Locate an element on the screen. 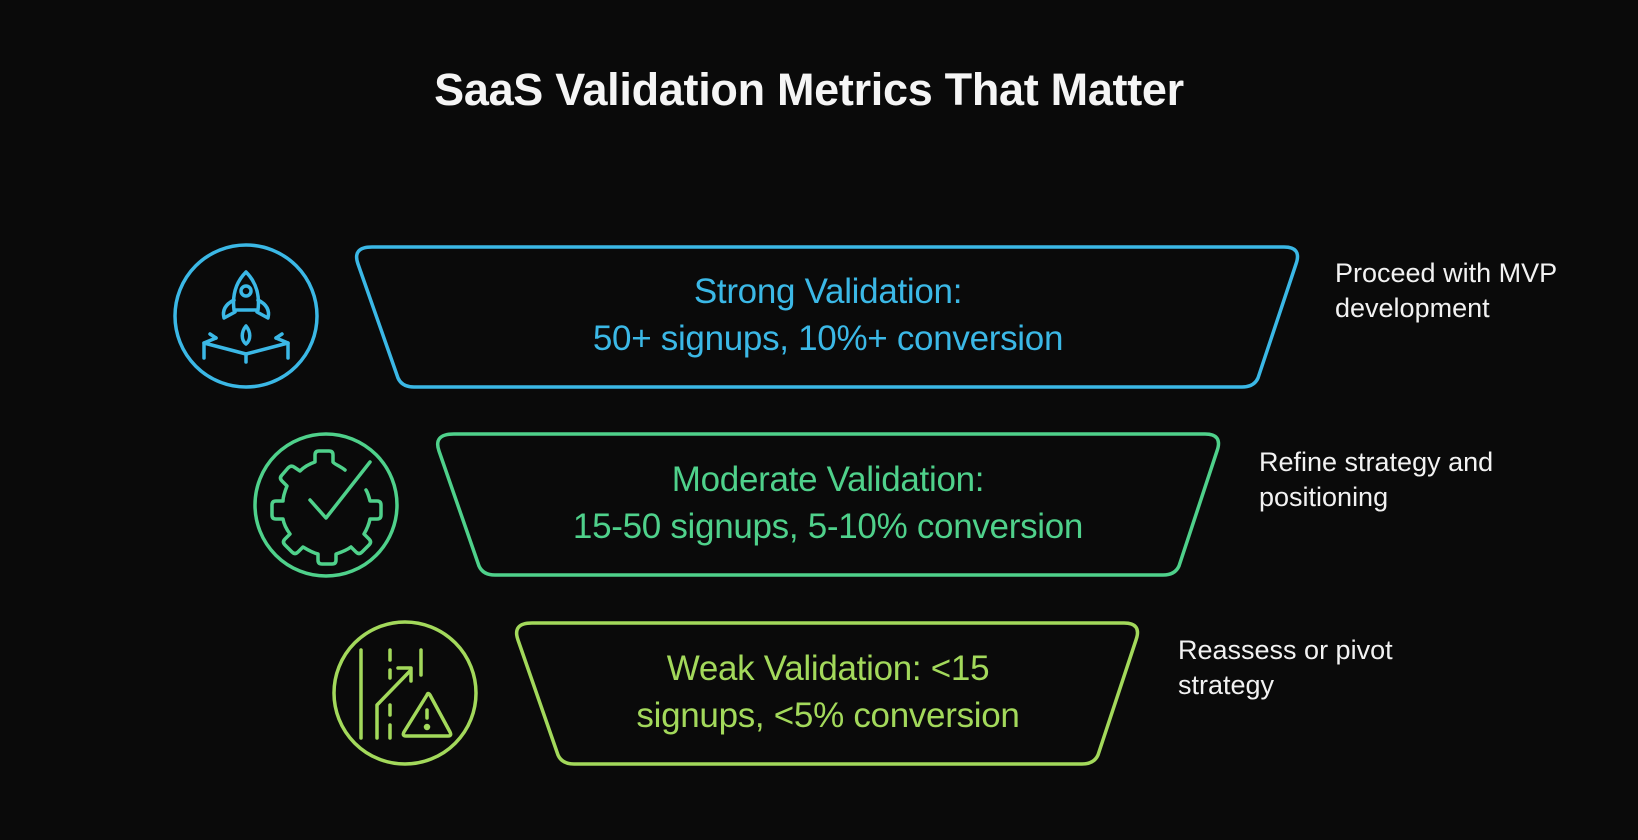  strong-label-line2: 50+ signups, 10%+ conversion is located at coordinates (828, 338).